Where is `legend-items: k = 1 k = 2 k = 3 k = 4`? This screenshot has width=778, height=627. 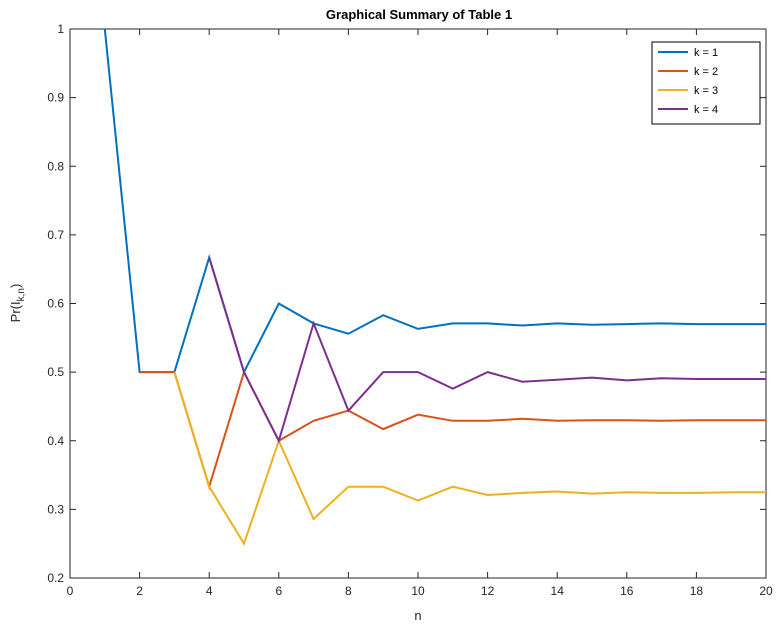 legend-items: k = 1 k = 2 k = 3 k = 4 is located at coordinates (688, 81).